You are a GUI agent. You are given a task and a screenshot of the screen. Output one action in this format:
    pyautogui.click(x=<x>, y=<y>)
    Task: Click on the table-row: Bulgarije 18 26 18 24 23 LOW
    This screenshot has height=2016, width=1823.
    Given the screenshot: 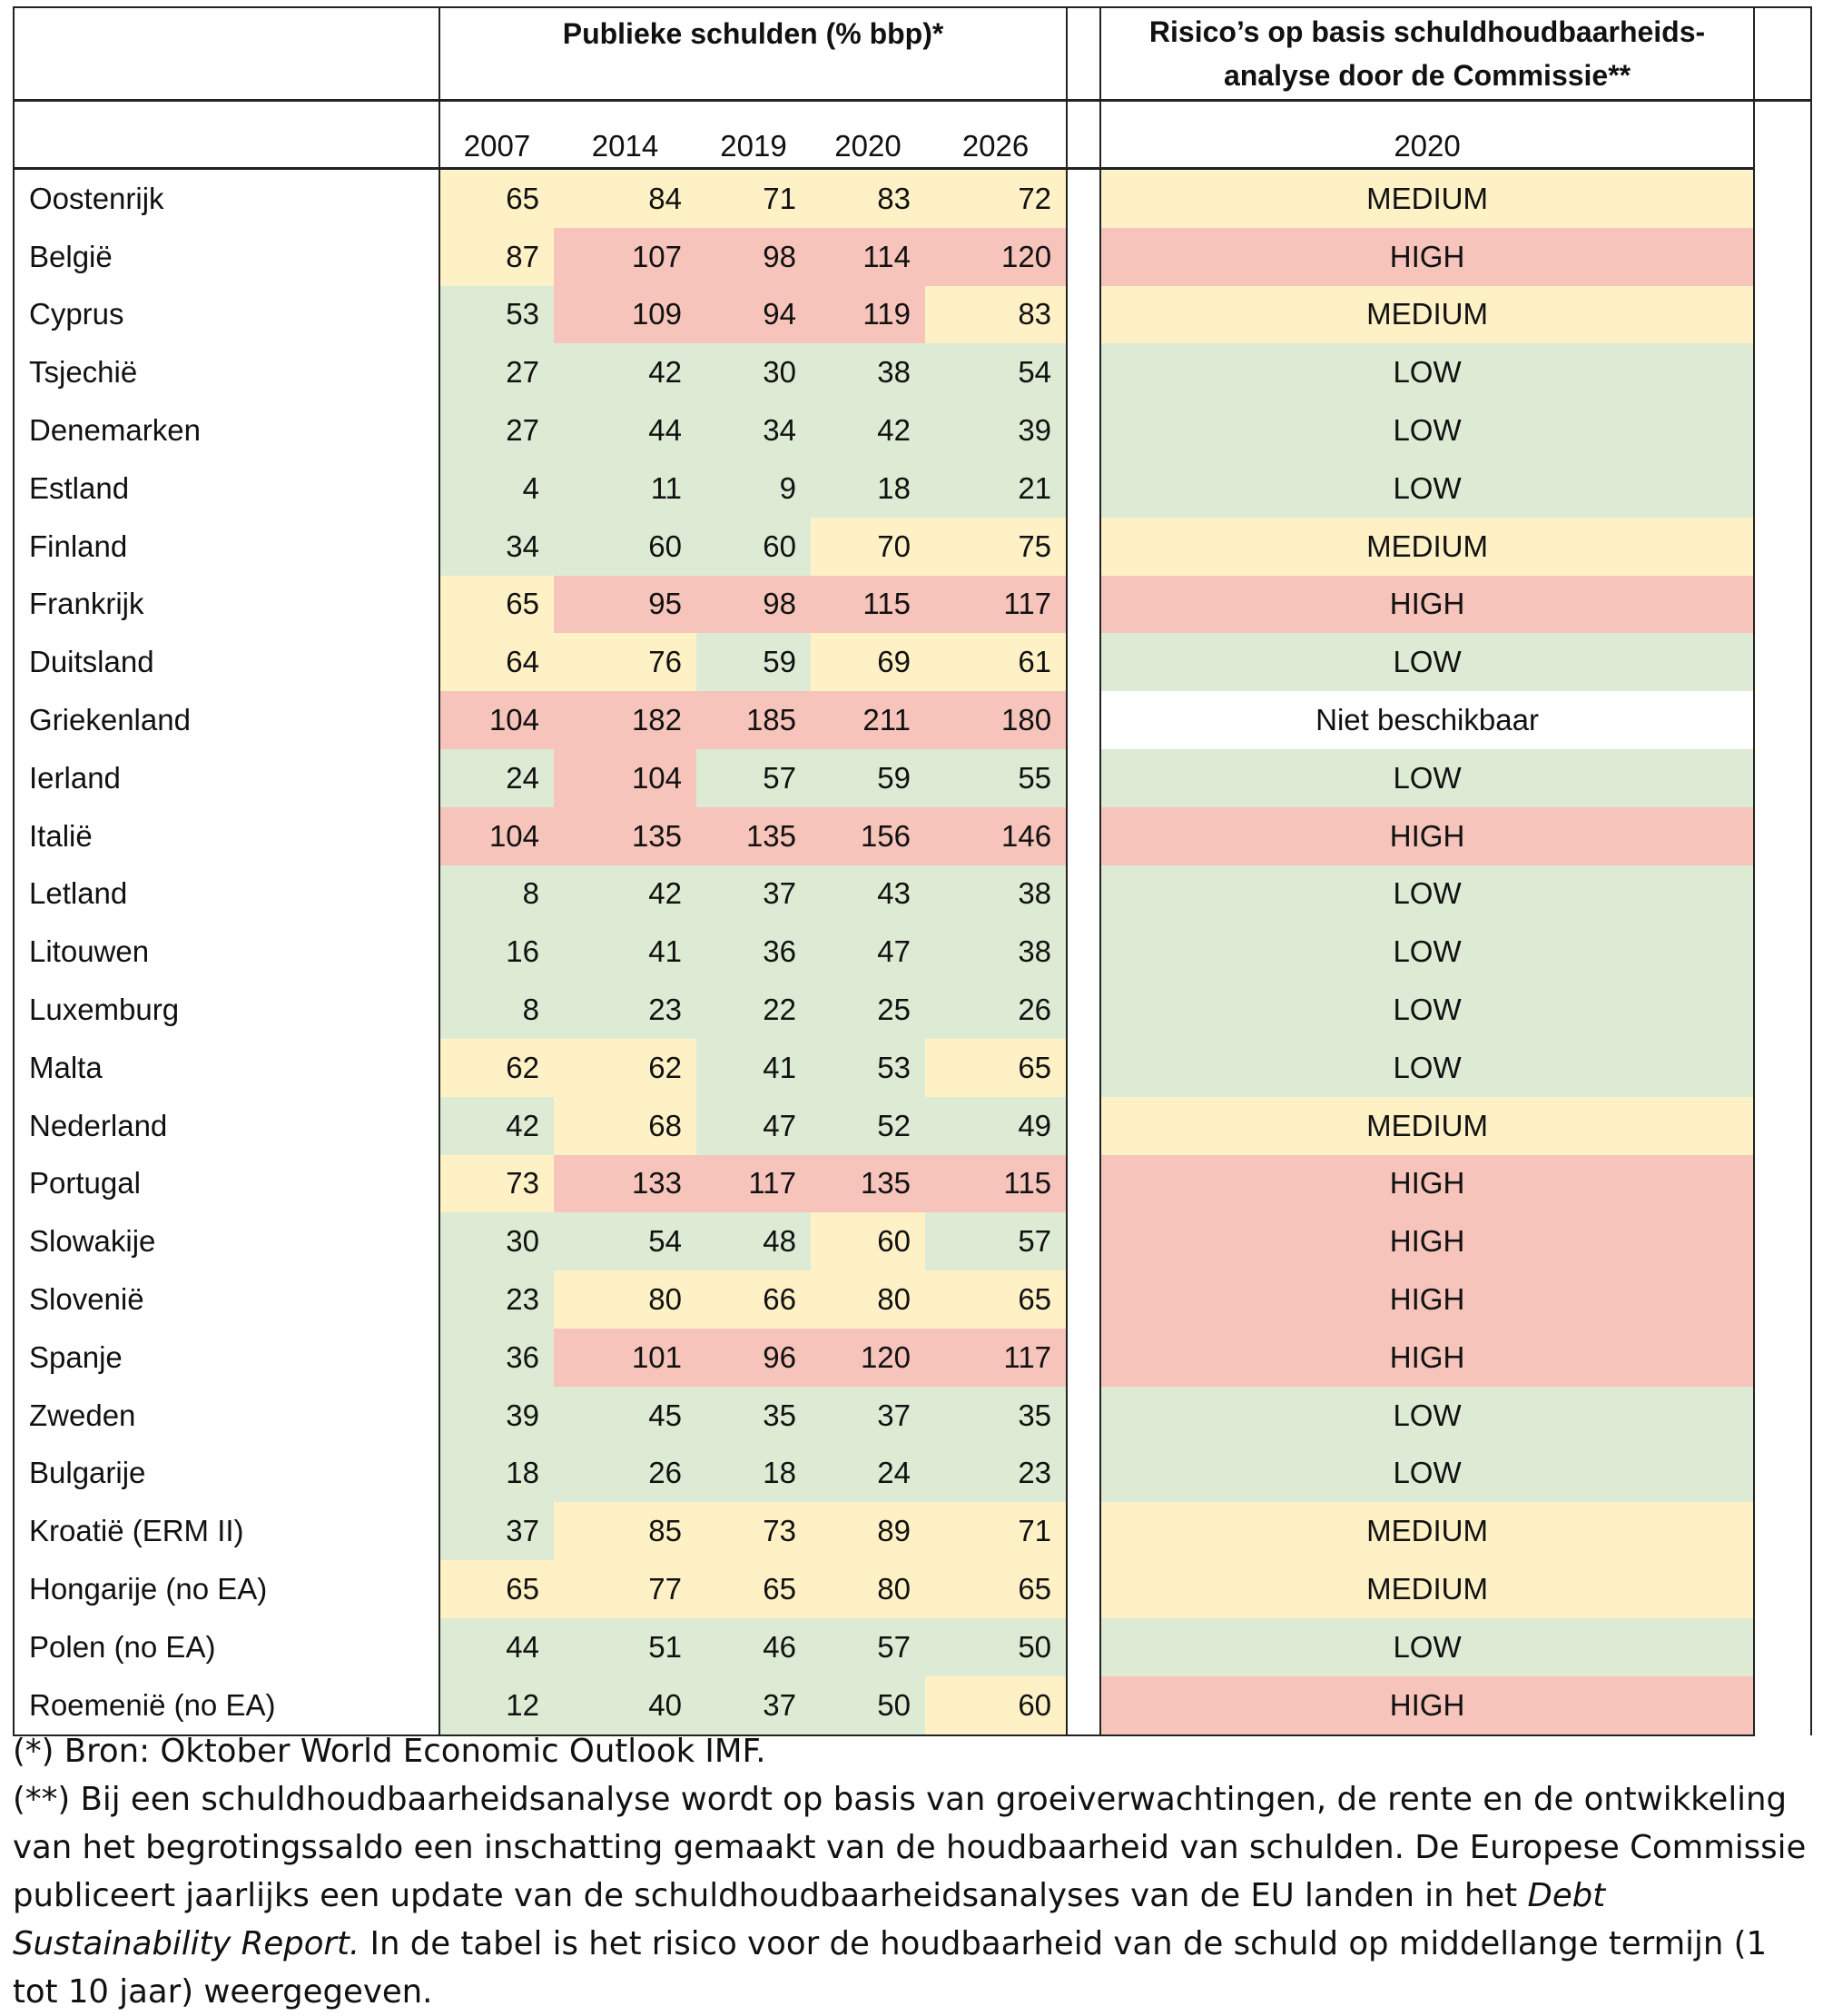 What is the action you would take?
    pyautogui.click(x=913, y=1474)
    